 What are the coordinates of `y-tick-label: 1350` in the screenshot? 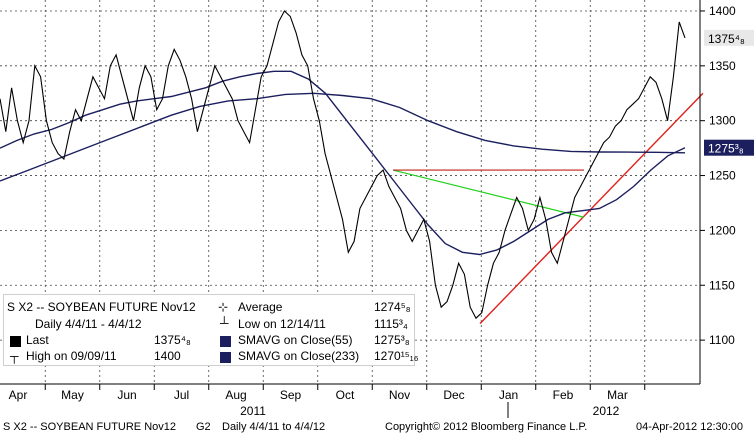 It's located at (722, 66).